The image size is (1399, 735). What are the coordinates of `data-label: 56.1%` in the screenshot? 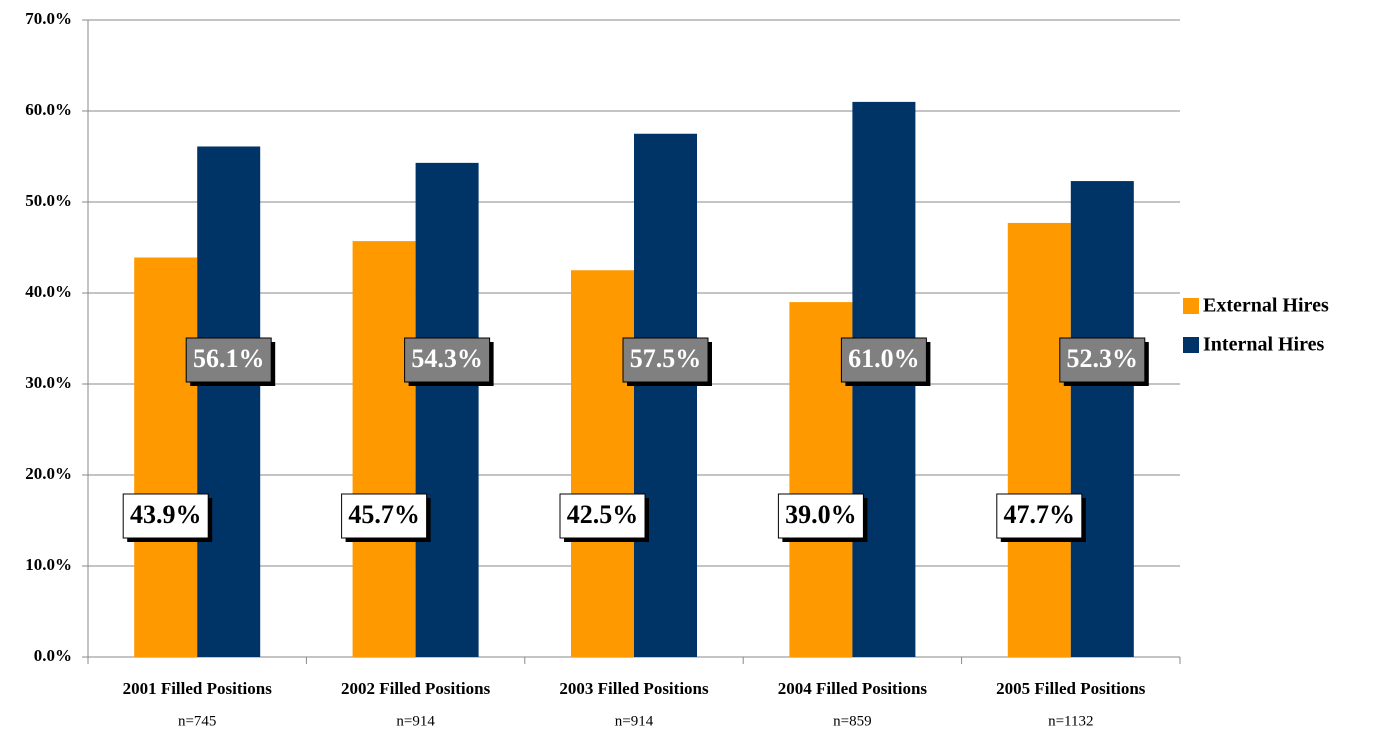 It's located at (229, 358).